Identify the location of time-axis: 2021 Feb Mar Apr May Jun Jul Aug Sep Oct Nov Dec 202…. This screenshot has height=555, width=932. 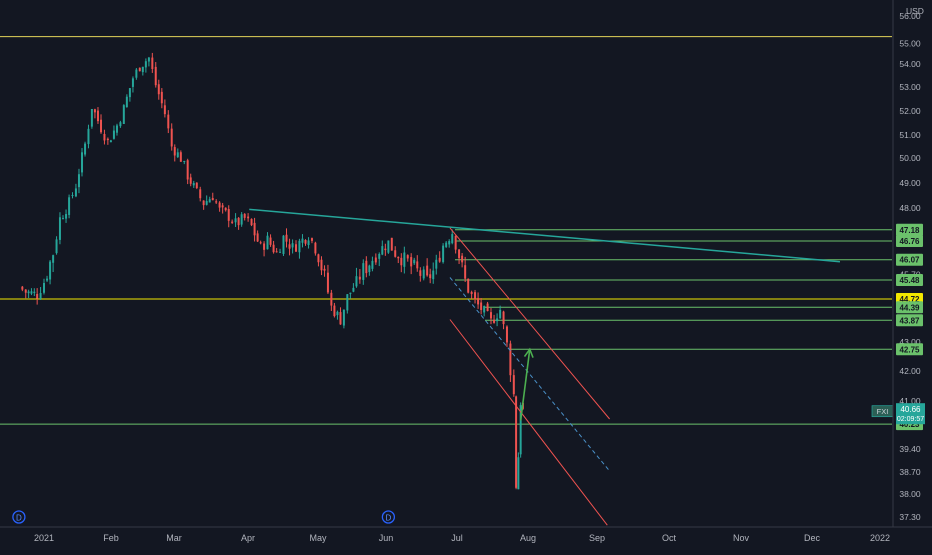
(466, 534).